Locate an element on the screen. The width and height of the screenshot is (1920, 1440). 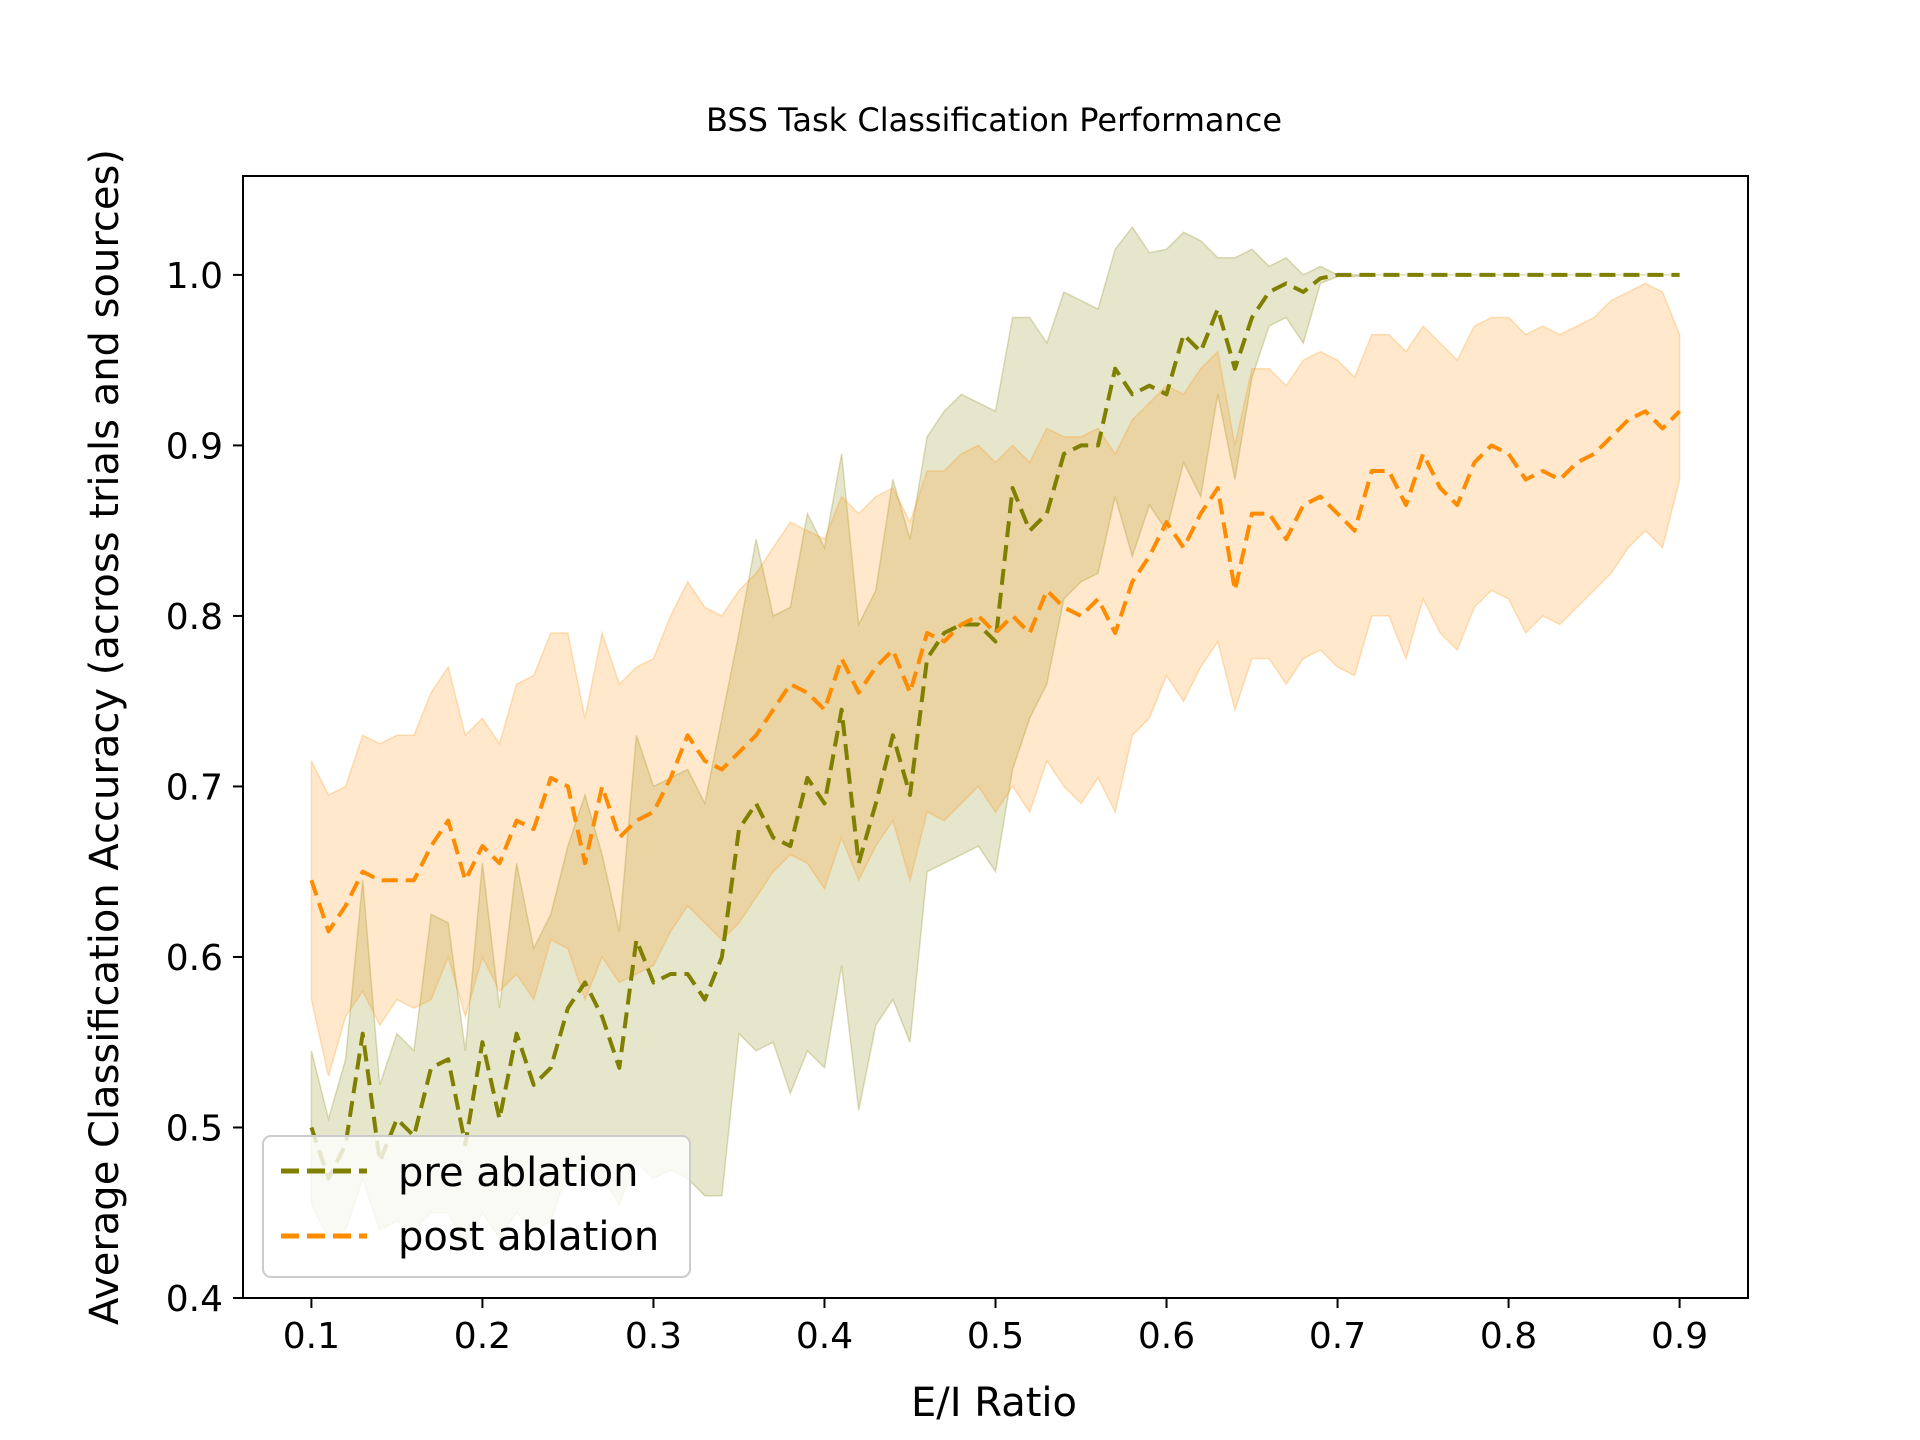
legend-box is located at coordinates (476, 1206).